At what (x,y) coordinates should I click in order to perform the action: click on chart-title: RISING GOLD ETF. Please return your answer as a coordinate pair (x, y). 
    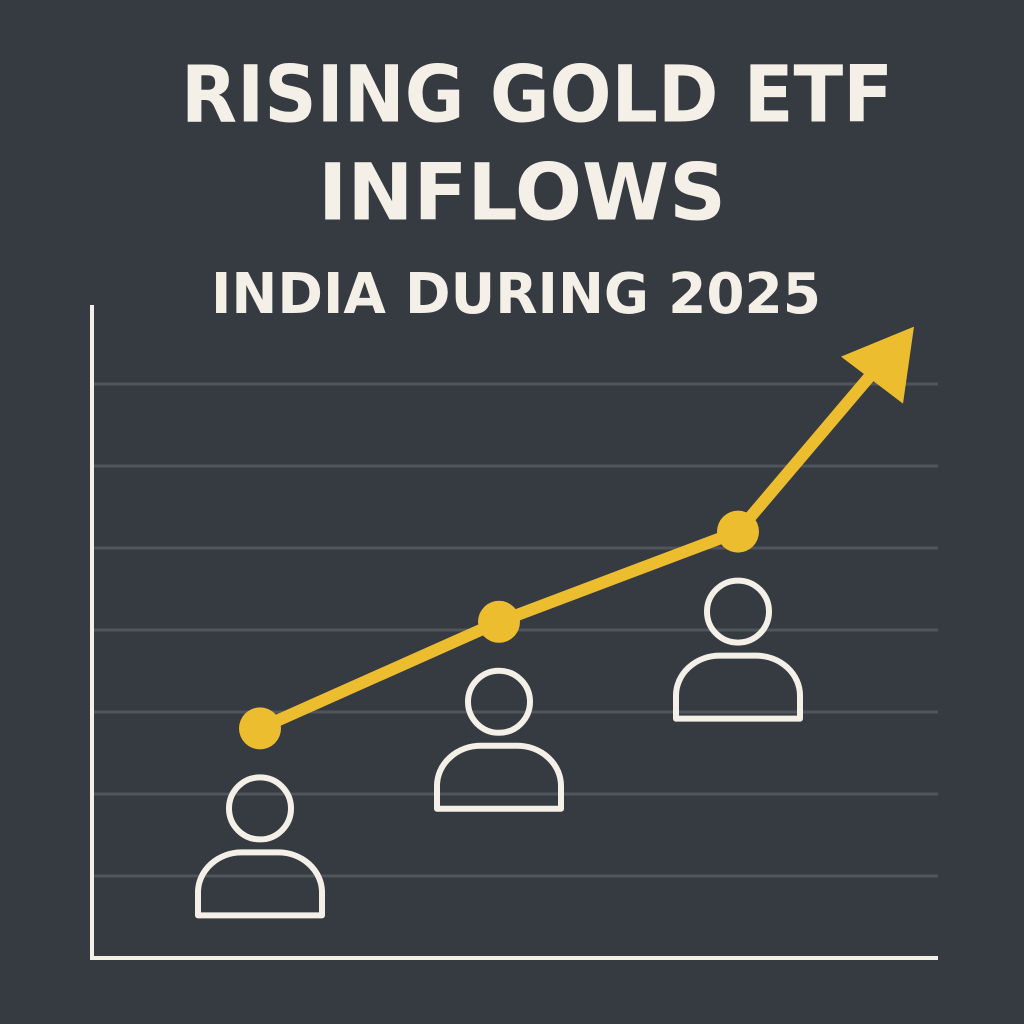
    Looking at the image, I should click on (537, 95).